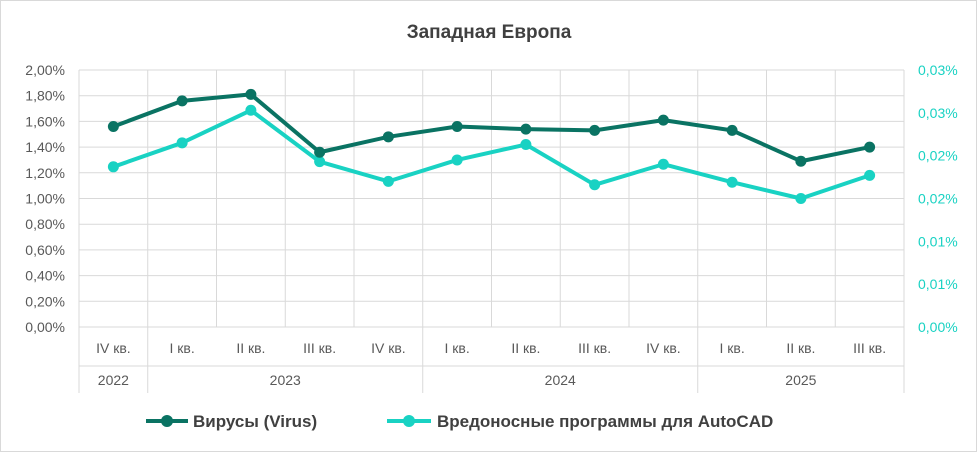 The width and height of the screenshot is (977, 453). What do you see at coordinates (45, 70) in the screenshot?
I see `left-tick-label: 2,00%` at bounding box center [45, 70].